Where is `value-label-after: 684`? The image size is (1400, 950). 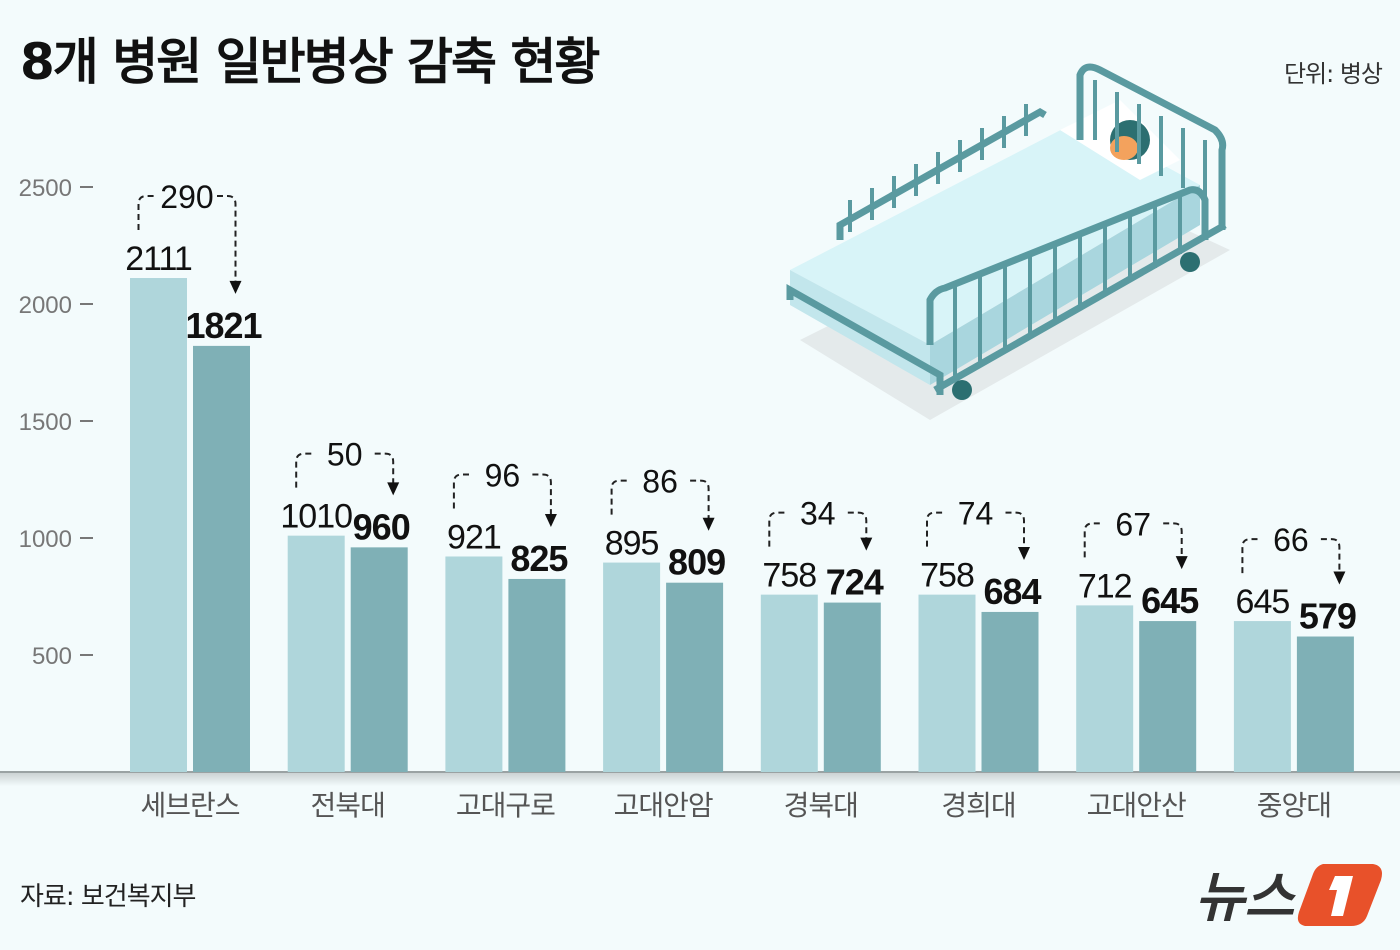
value-label-after: 684 is located at coordinates (1012, 591).